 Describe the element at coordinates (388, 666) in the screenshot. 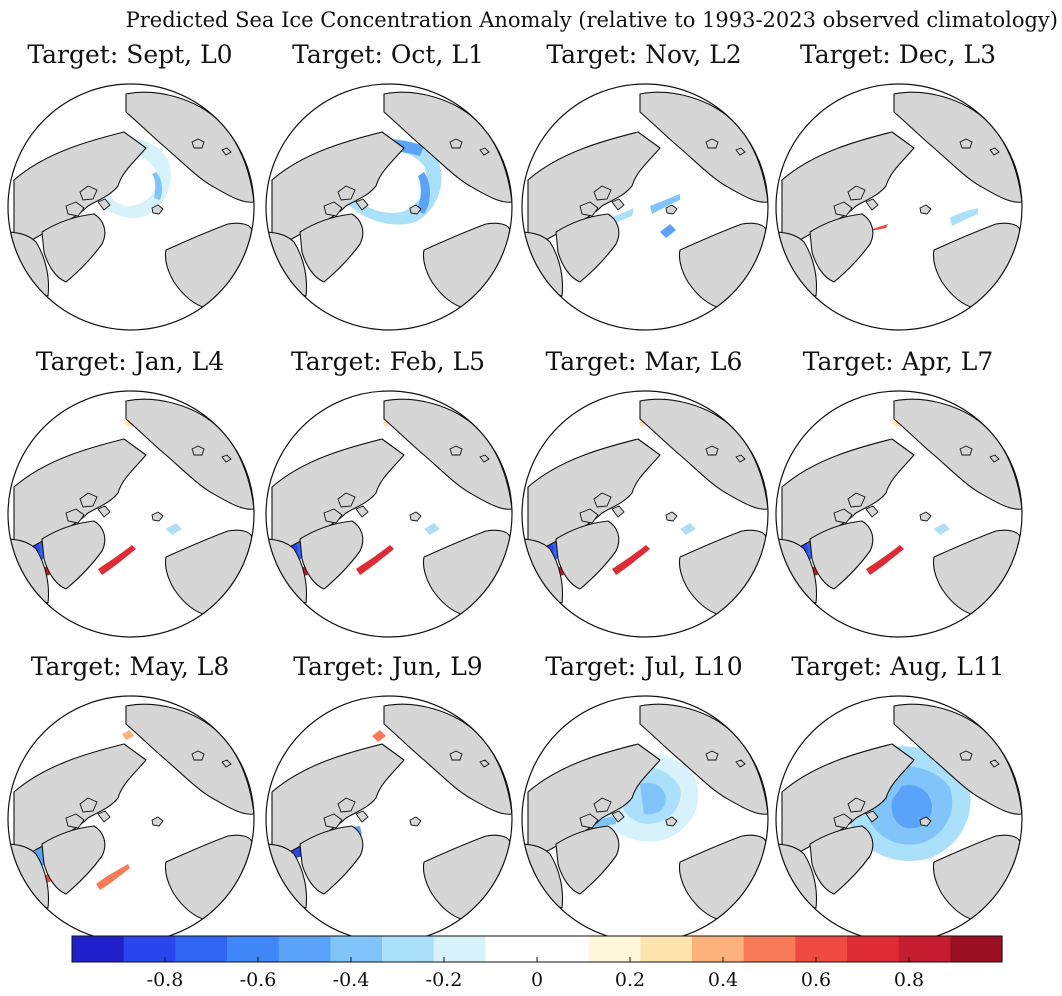

I see `panel-title: Target: Jun, L9` at that location.